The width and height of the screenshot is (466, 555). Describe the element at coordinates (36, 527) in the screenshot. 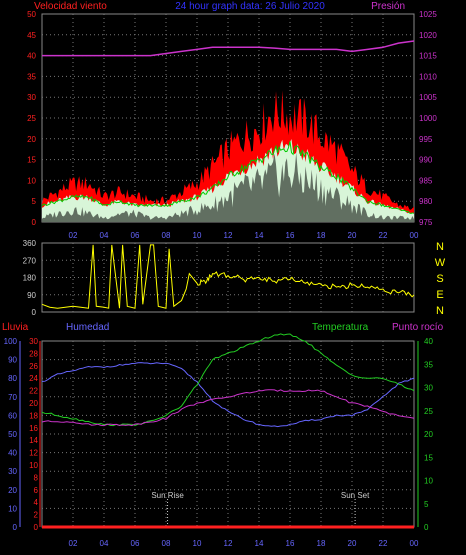

I see `temperature-y-tick-label: 0` at that location.